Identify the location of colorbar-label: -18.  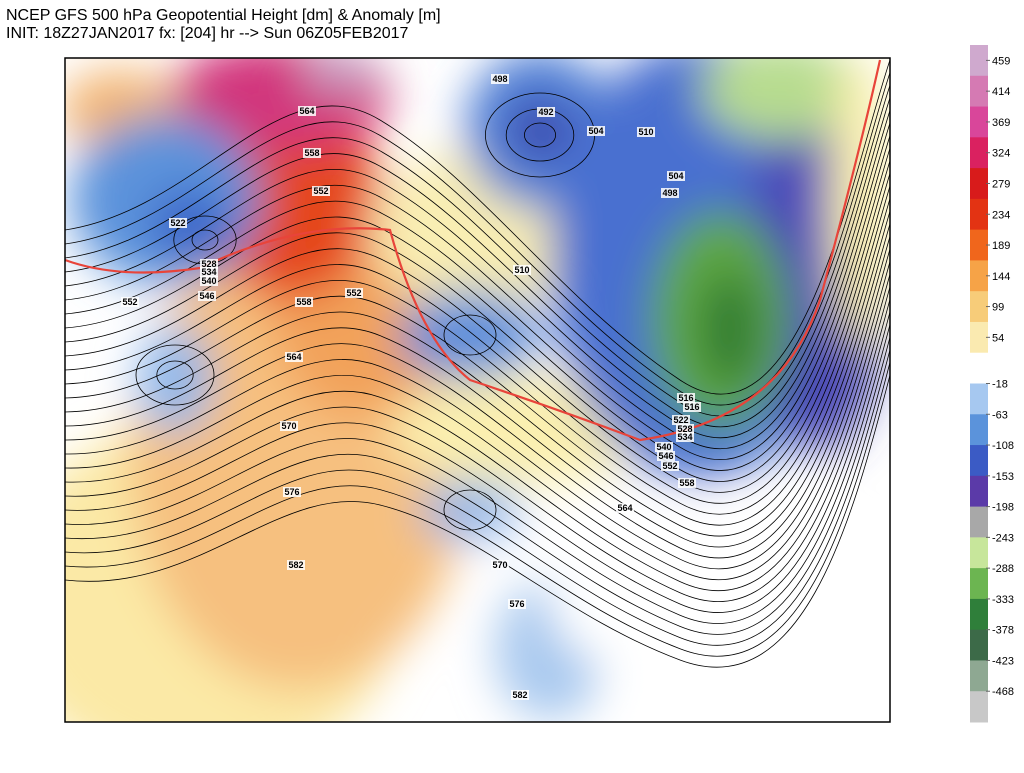
(1000, 385).